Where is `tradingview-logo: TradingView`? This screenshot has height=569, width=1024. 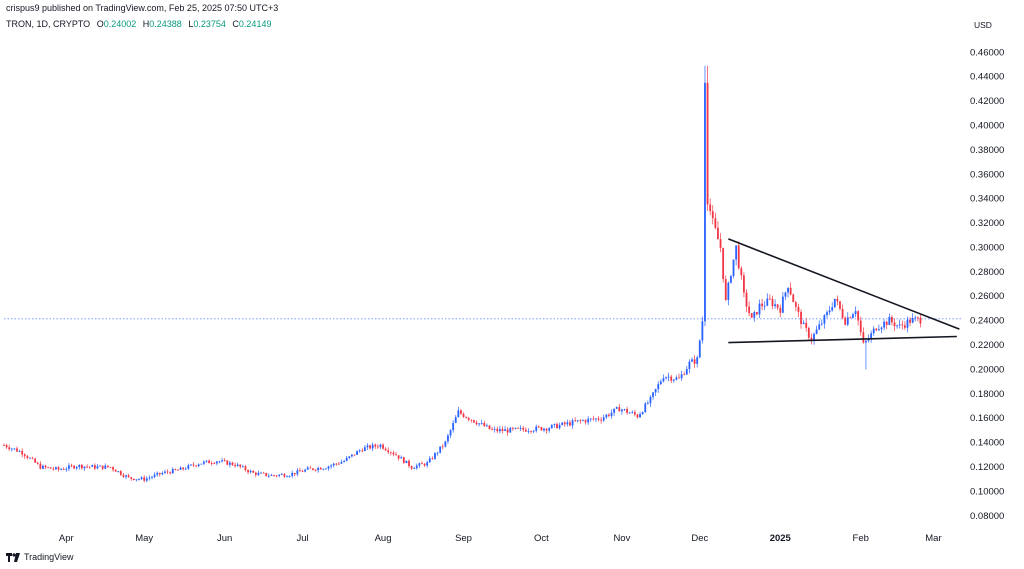
tradingview-logo: TradingView is located at coordinates (40, 557).